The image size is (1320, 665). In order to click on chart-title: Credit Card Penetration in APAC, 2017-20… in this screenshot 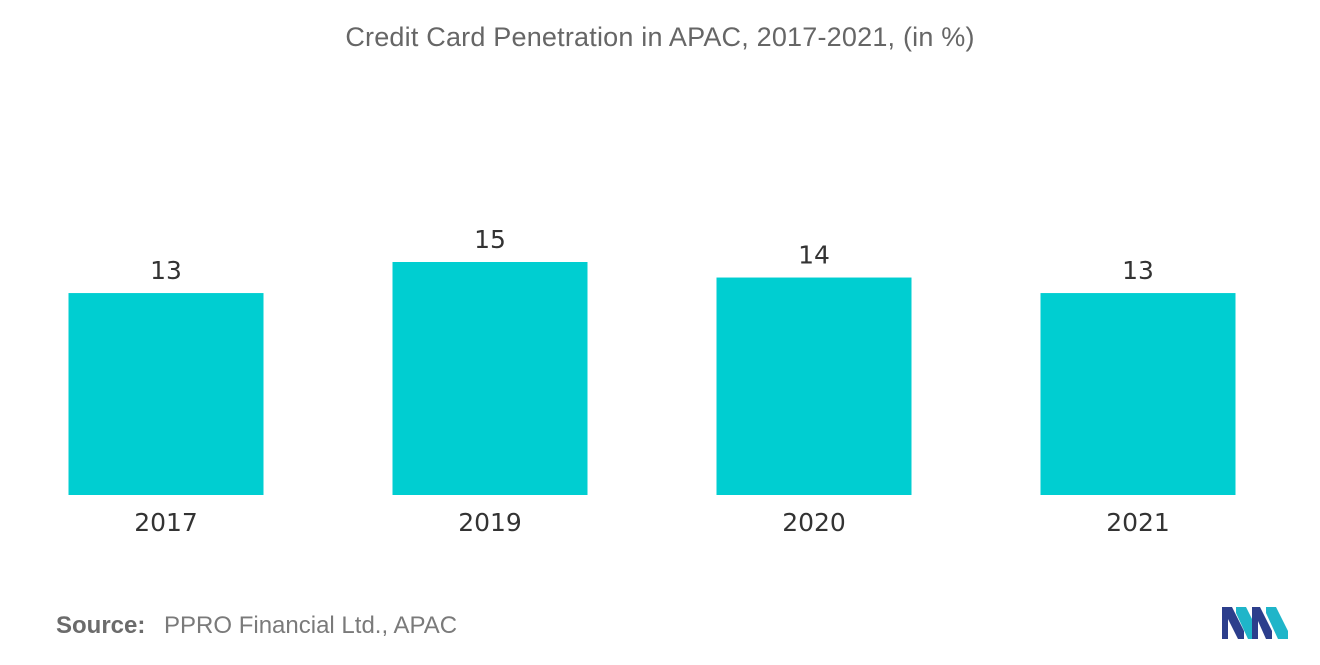, I will do `click(660, 37)`.